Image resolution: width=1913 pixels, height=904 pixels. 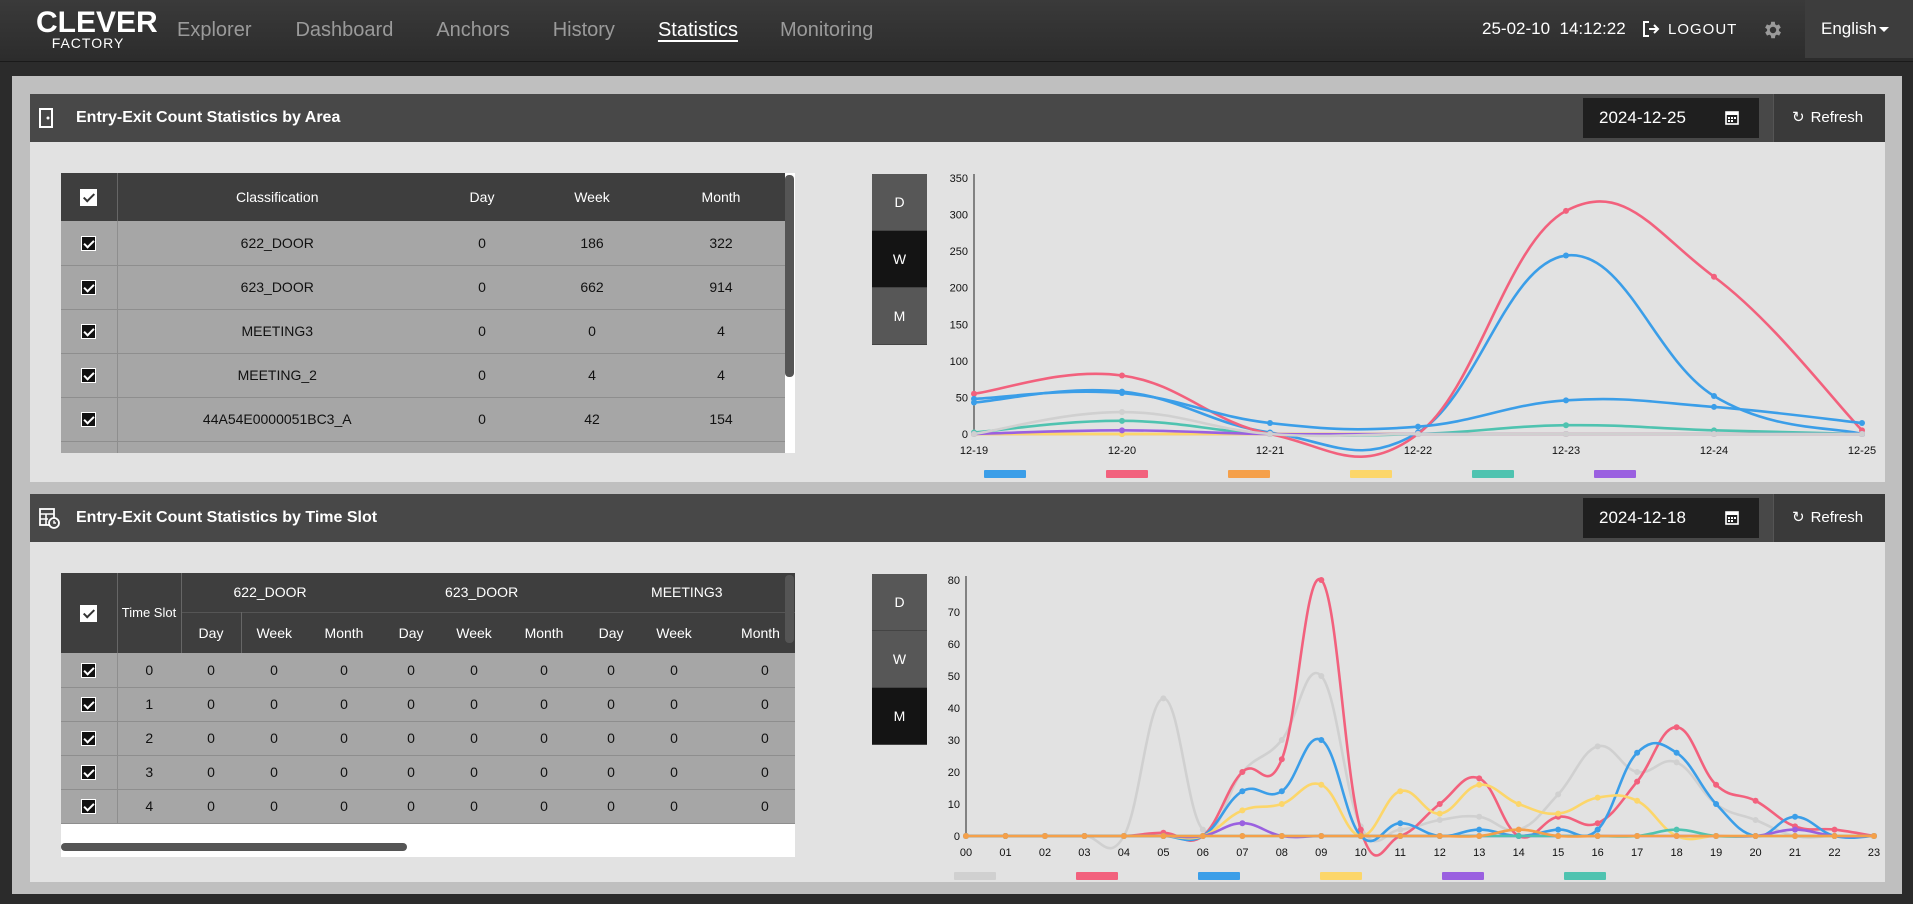 What do you see at coordinates (1519, 853) in the screenshot?
I see `x-tick-label: 14` at bounding box center [1519, 853].